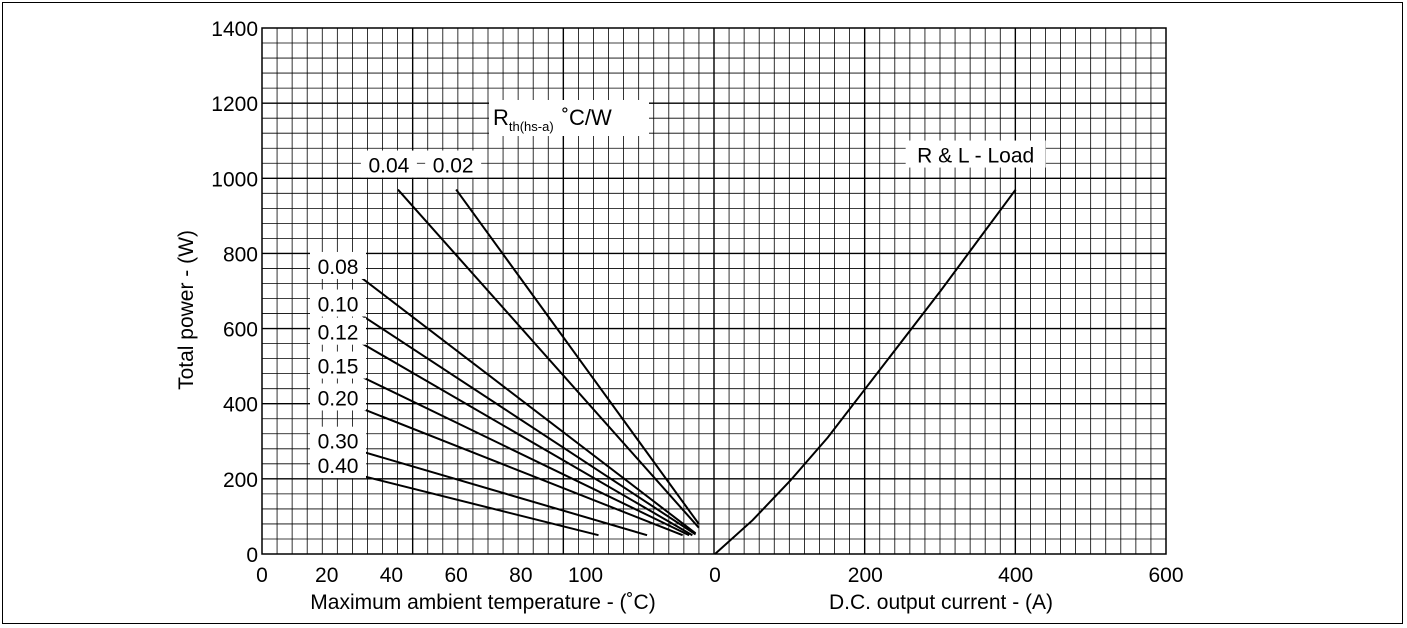  I want to click on y-tick-label: 600, so click(240, 330).